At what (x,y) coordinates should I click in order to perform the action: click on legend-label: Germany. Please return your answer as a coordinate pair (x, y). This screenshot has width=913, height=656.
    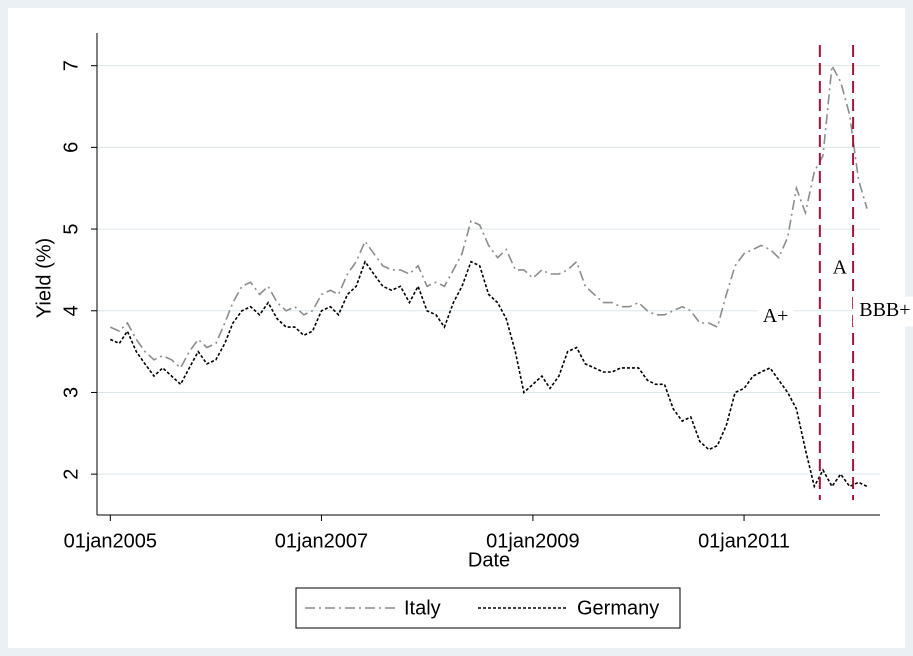
    Looking at the image, I should click on (618, 608).